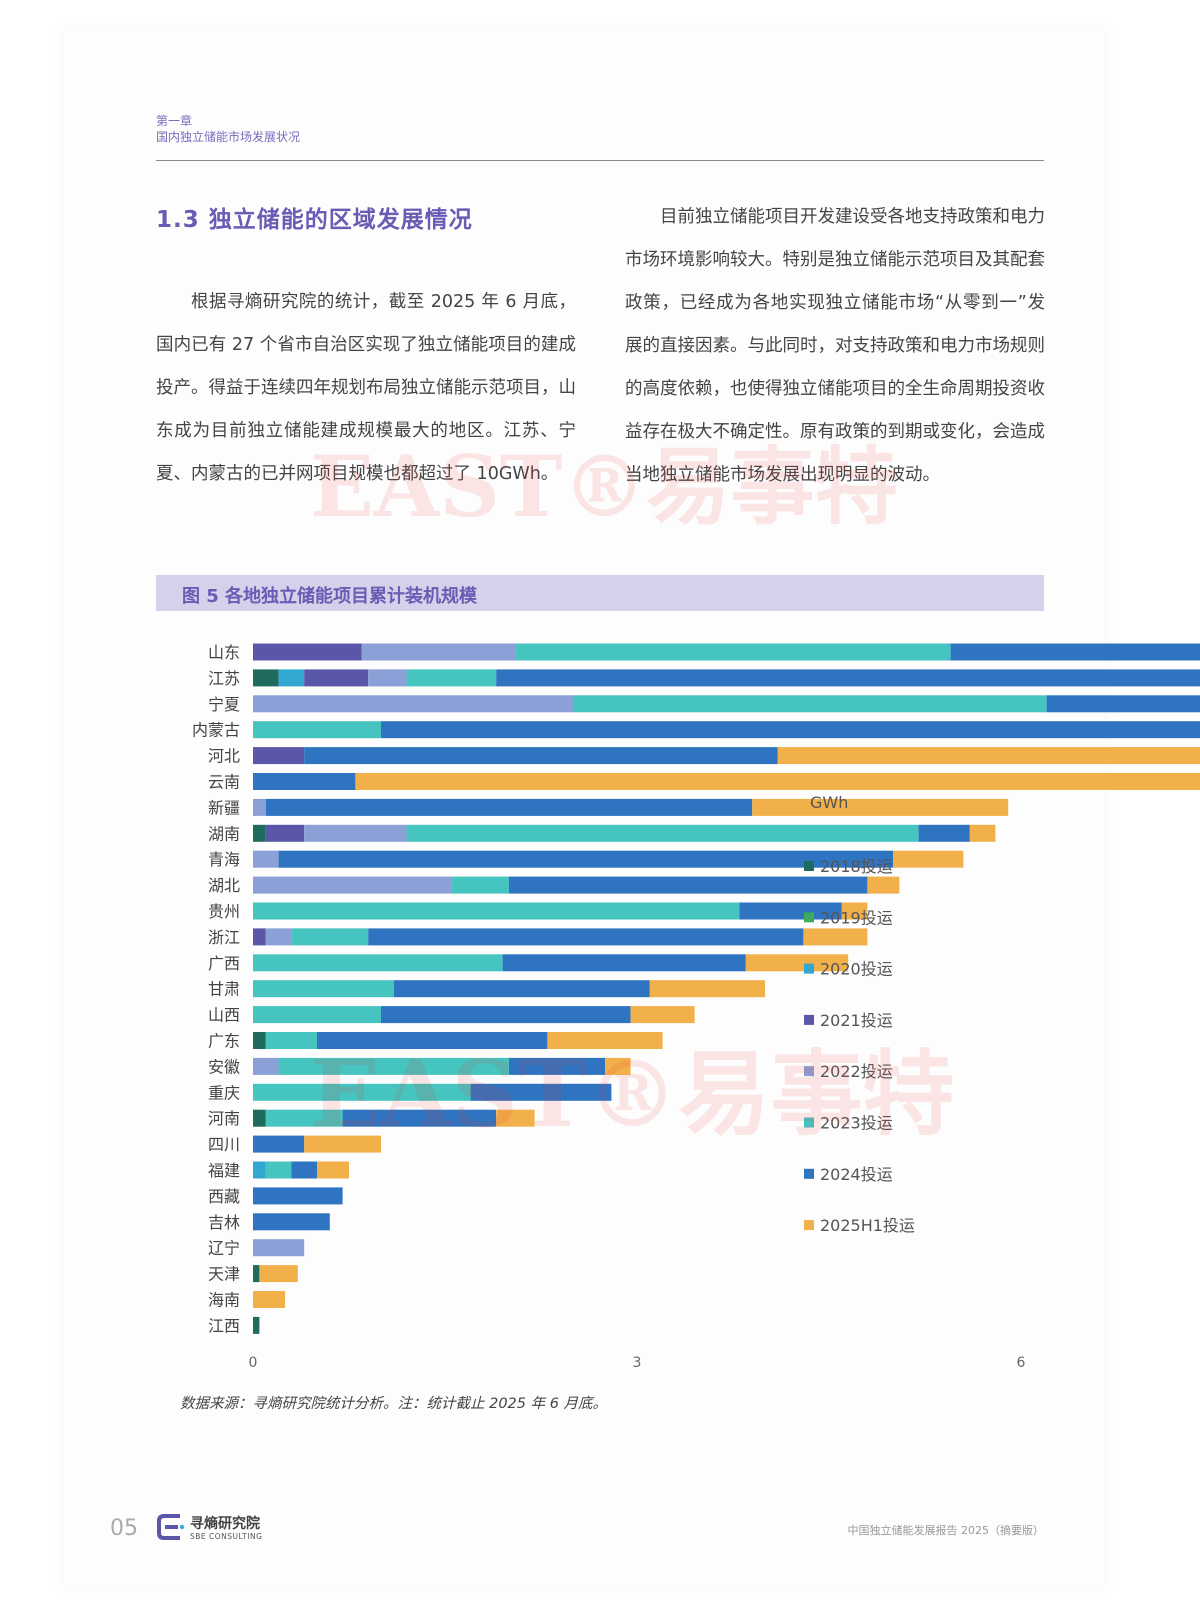 Image resolution: width=1200 pixels, height=1616 pixels. I want to click on legend-label: 2020投运, so click(856, 969).